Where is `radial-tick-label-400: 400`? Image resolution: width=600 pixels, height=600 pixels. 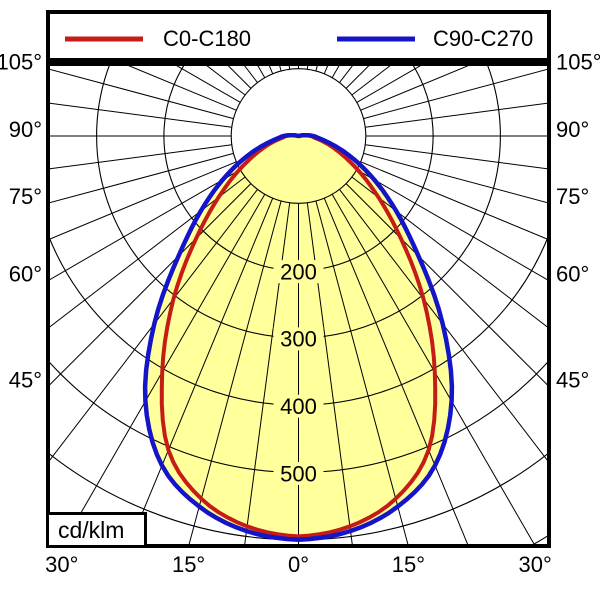 radial-tick-label-400: 400 is located at coordinates (298, 406).